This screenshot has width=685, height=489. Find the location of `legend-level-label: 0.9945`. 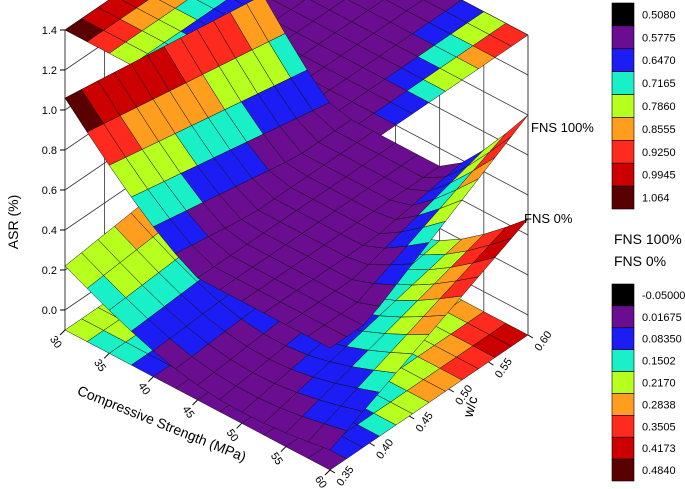

legend-level-label: 0.9945 is located at coordinates (659, 176).